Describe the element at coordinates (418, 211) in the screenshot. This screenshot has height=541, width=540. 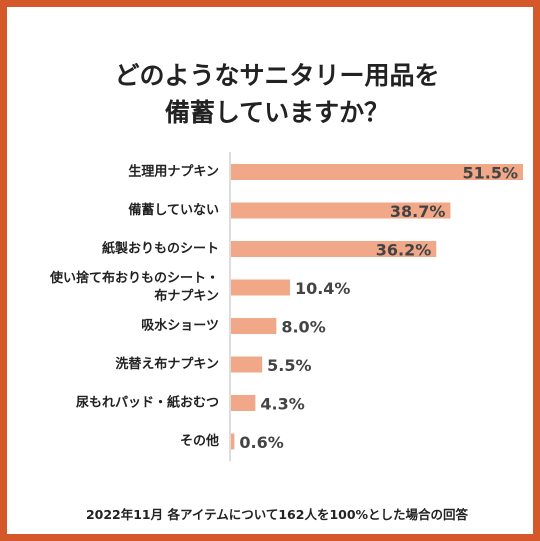
I see `value-label-1: 38.7%` at that location.